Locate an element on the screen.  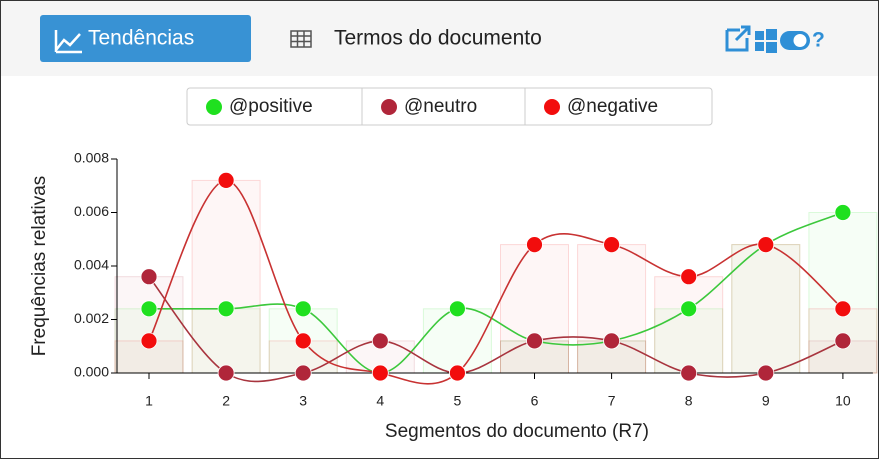
legend: @positive @neutro @negative is located at coordinates (449, 106).